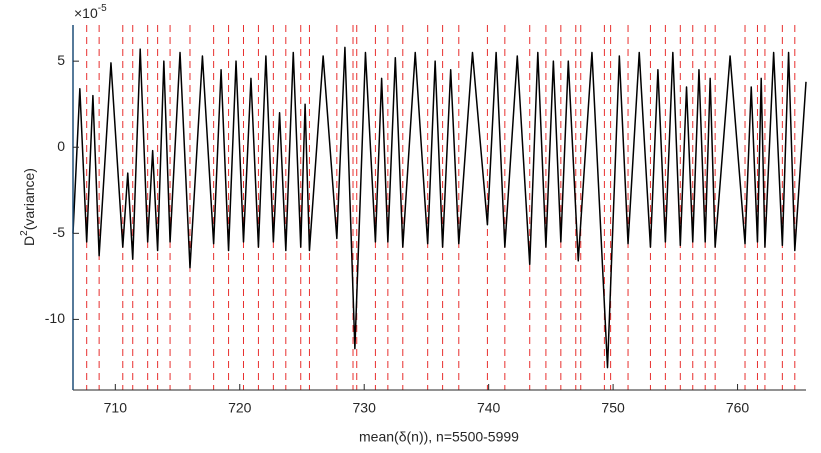 The height and width of the screenshot is (453, 821). I want to click on x-tick-label: 760, so click(738, 408).